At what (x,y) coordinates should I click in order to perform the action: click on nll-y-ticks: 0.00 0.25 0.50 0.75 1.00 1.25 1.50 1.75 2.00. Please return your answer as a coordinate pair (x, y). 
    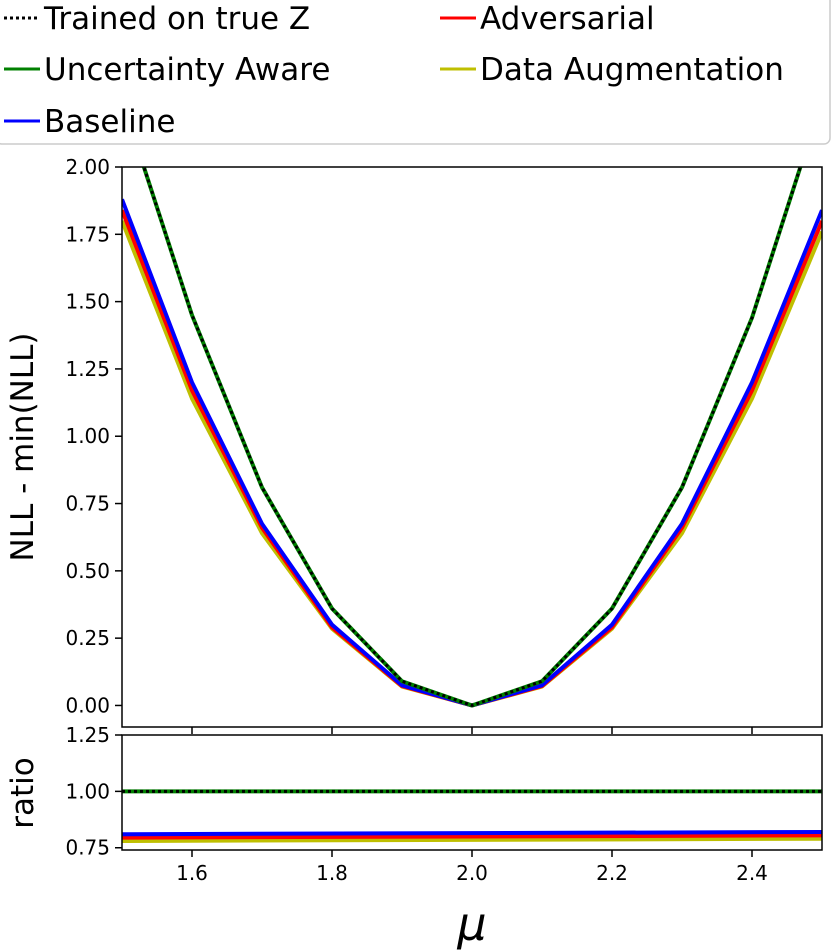
    Looking at the image, I should click on (93, 436).